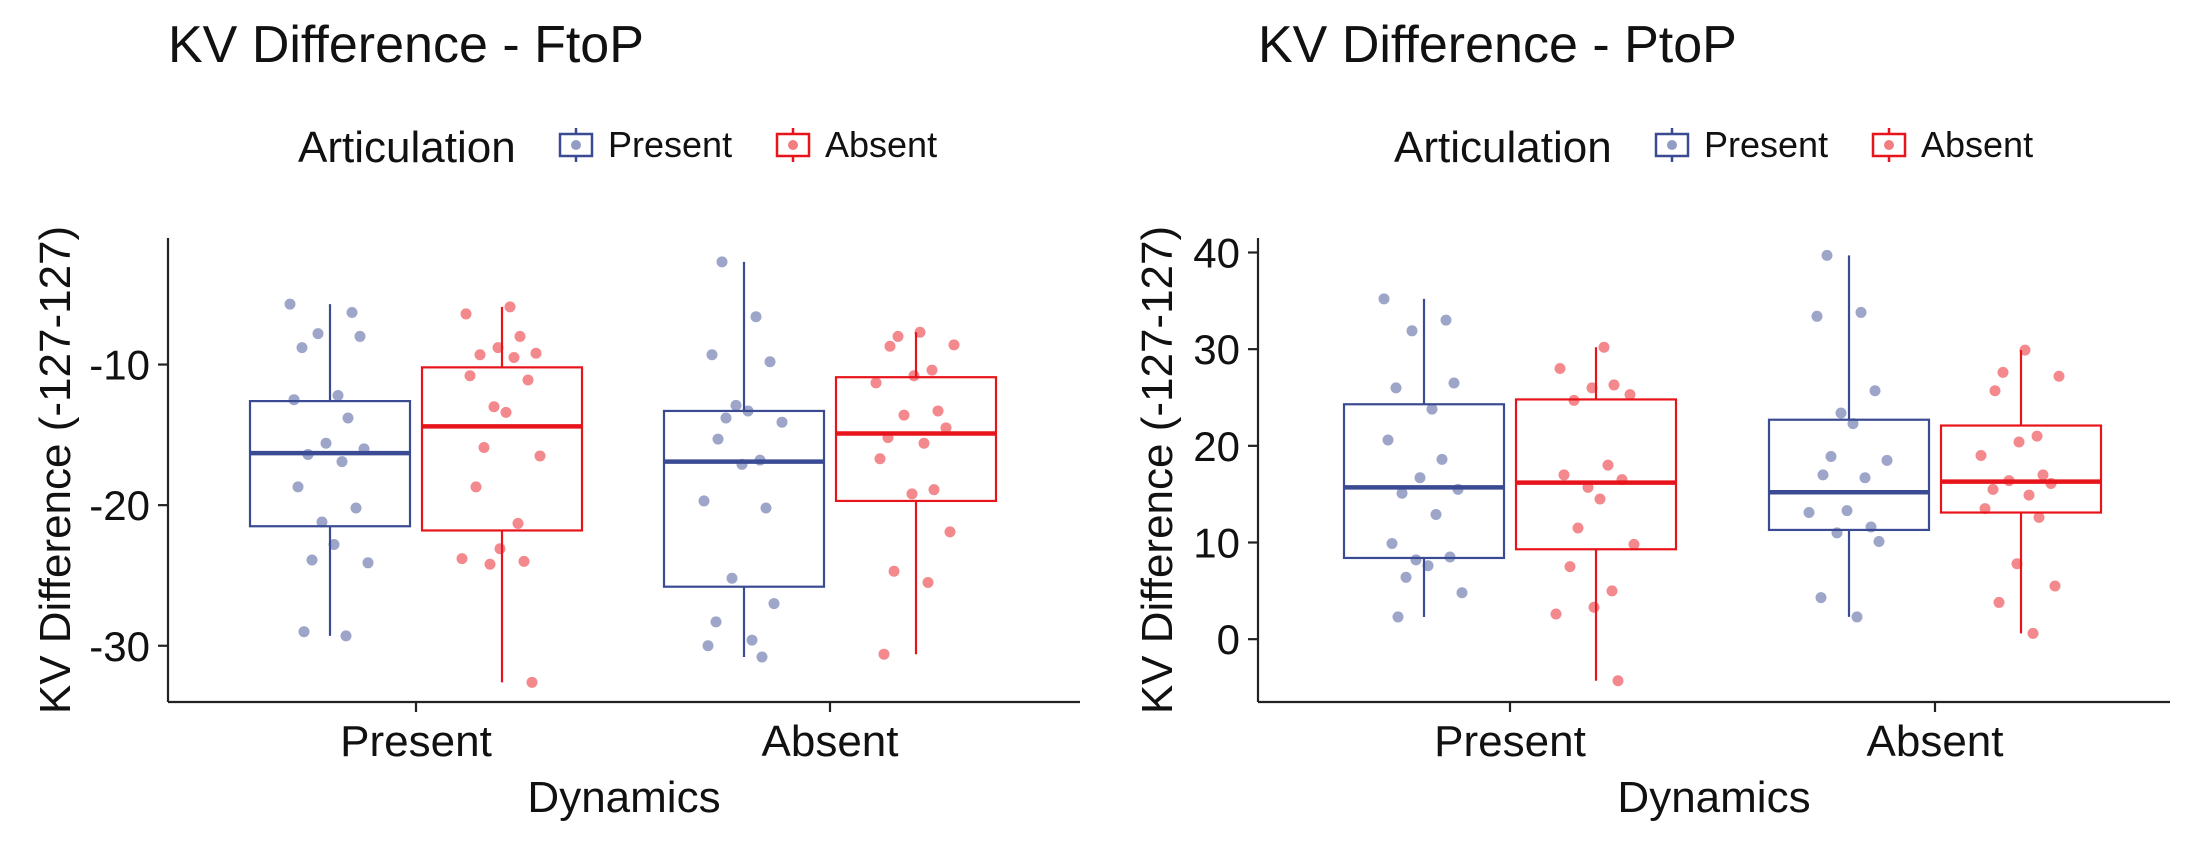  What do you see at coordinates (1157, 470) in the screenshot?
I see `y-axis-label: KV Difference (-127-127)` at bounding box center [1157, 470].